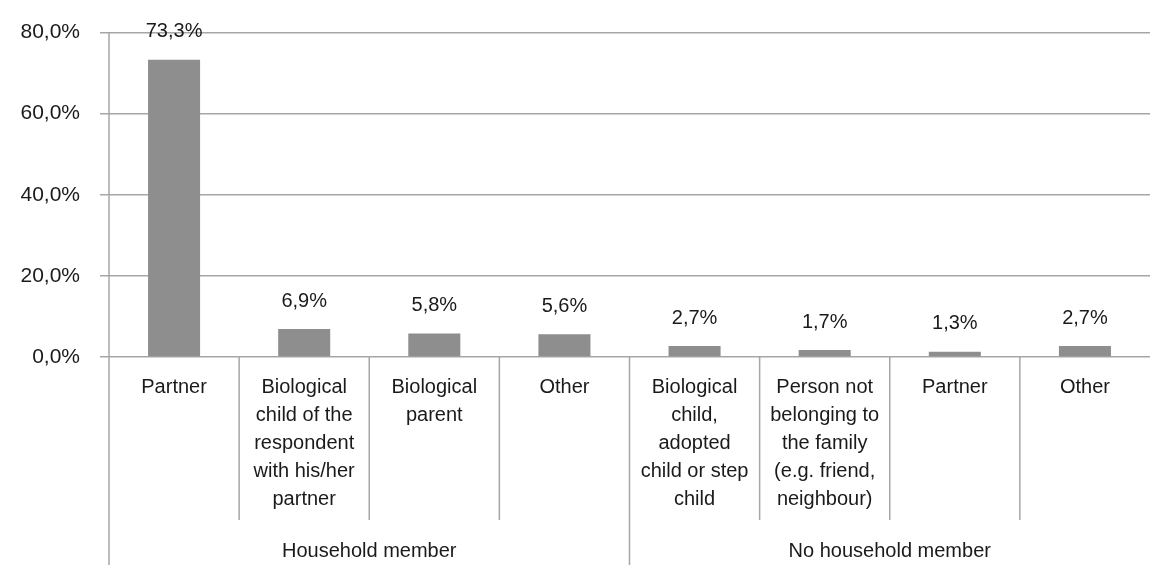 The image size is (1152, 565). Describe the element at coordinates (824, 320) in the screenshot. I see `data-label: 1,7%` at that location.